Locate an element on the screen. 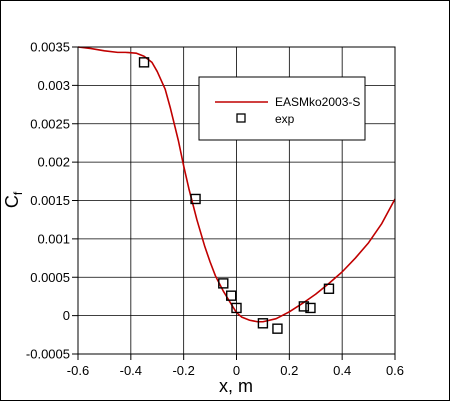  x-tick-label: 0.2 is located at coordinates (289, 370).